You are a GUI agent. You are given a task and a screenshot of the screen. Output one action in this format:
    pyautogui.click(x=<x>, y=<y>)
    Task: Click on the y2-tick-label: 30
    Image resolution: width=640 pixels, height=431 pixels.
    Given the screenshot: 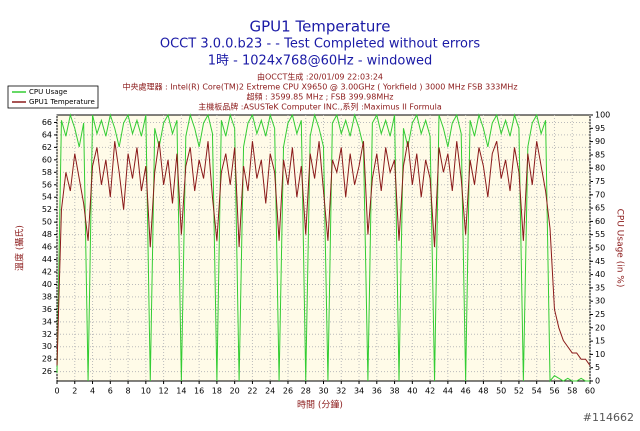 What is the action you would take?
    pyautogui.click(x=600, y=301)
    